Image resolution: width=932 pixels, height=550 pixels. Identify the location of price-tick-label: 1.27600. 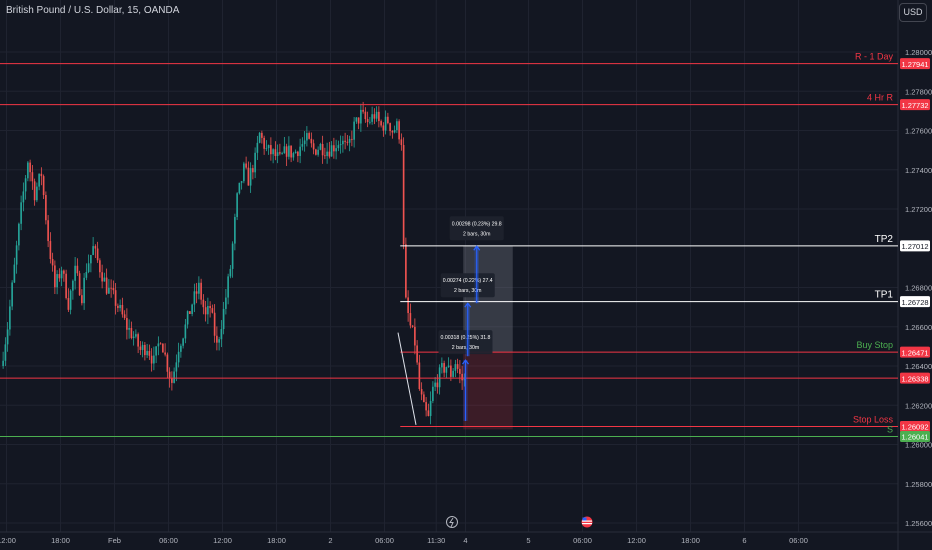
(918, 131).